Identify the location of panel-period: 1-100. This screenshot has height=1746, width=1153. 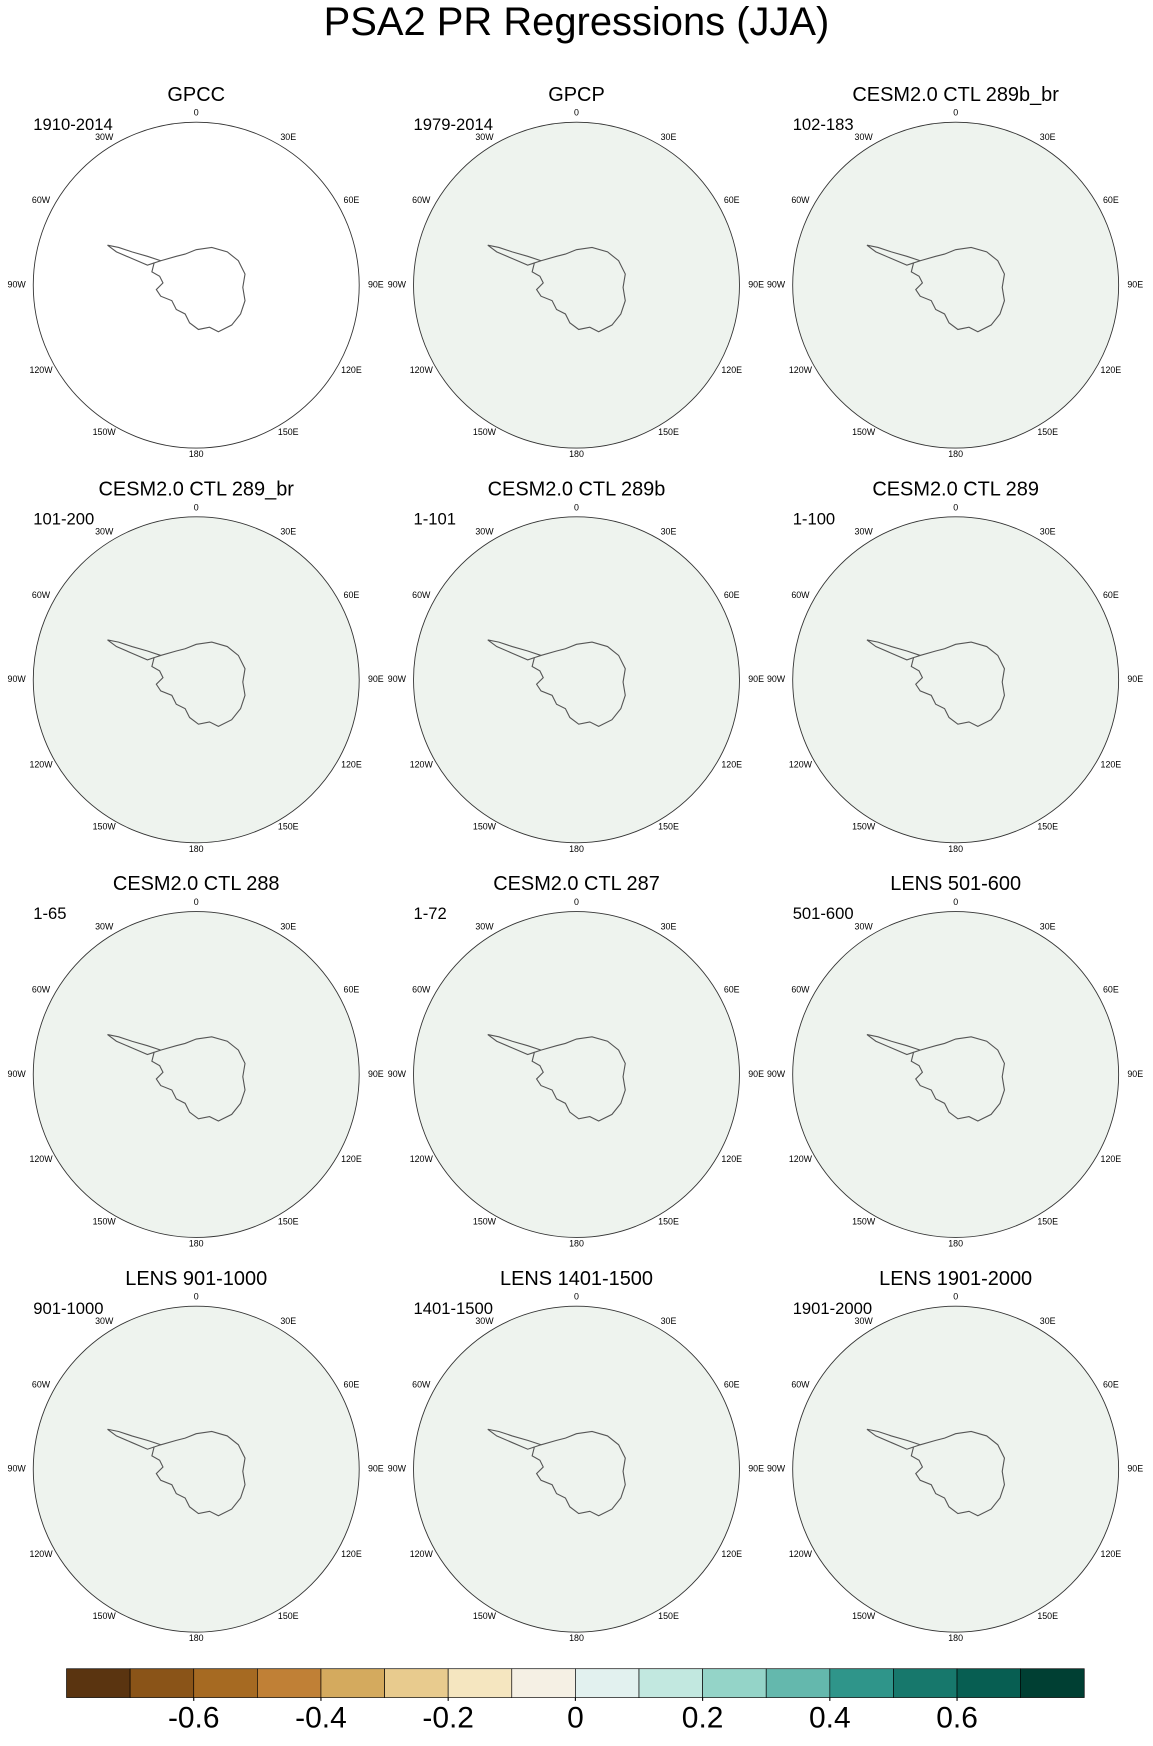
(814, 519).